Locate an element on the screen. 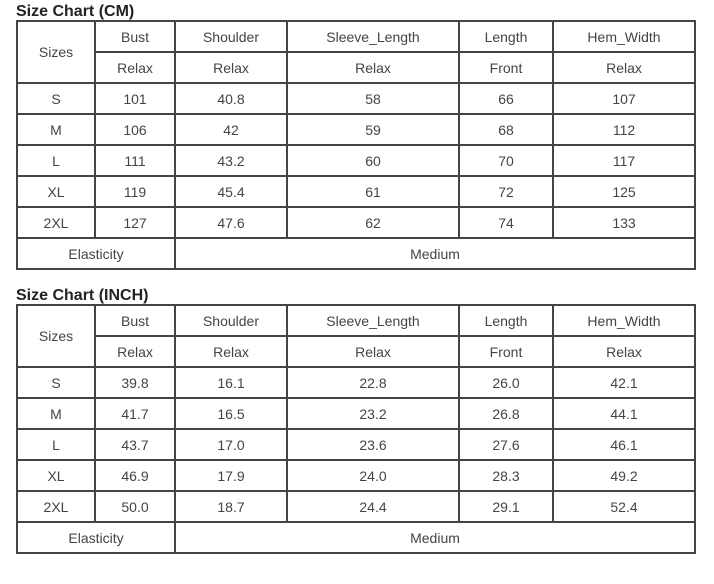 The image size is (714, 584). table-row: S 39.8 16.1 22.8 26.0 42.1 is located at coordinates (356, 382).